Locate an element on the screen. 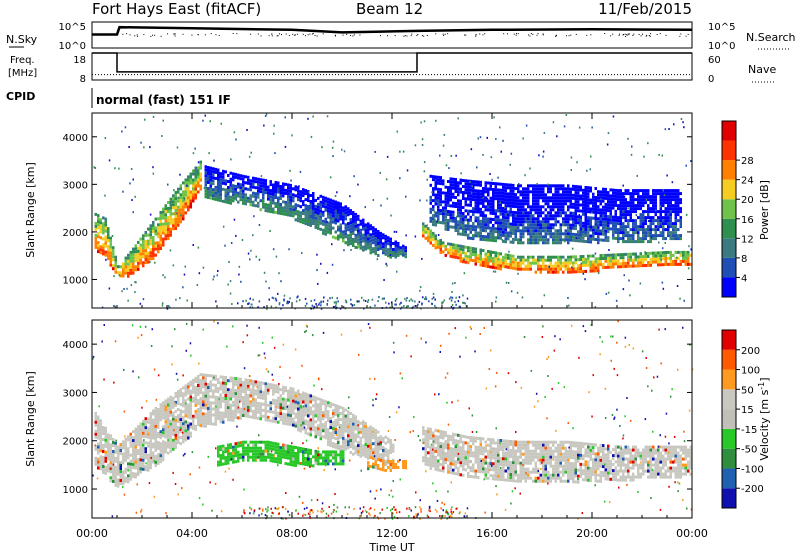 The height and width of the screenshot is (554, 800). freq-right-tick-top: 60 is located at coordinates (714, 60).